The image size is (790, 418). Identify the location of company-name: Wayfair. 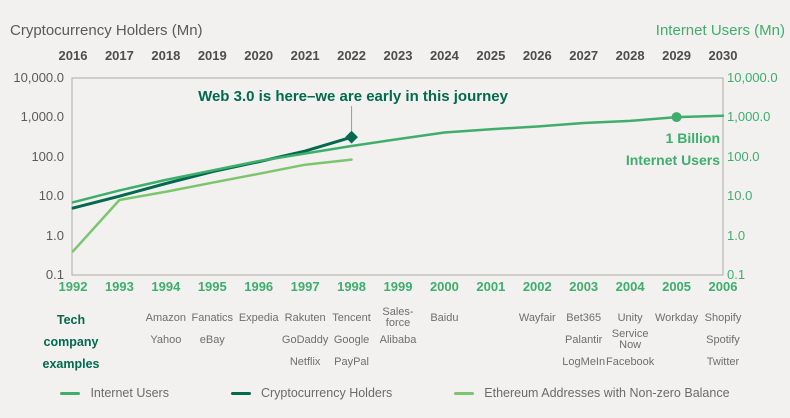
(537, 318).